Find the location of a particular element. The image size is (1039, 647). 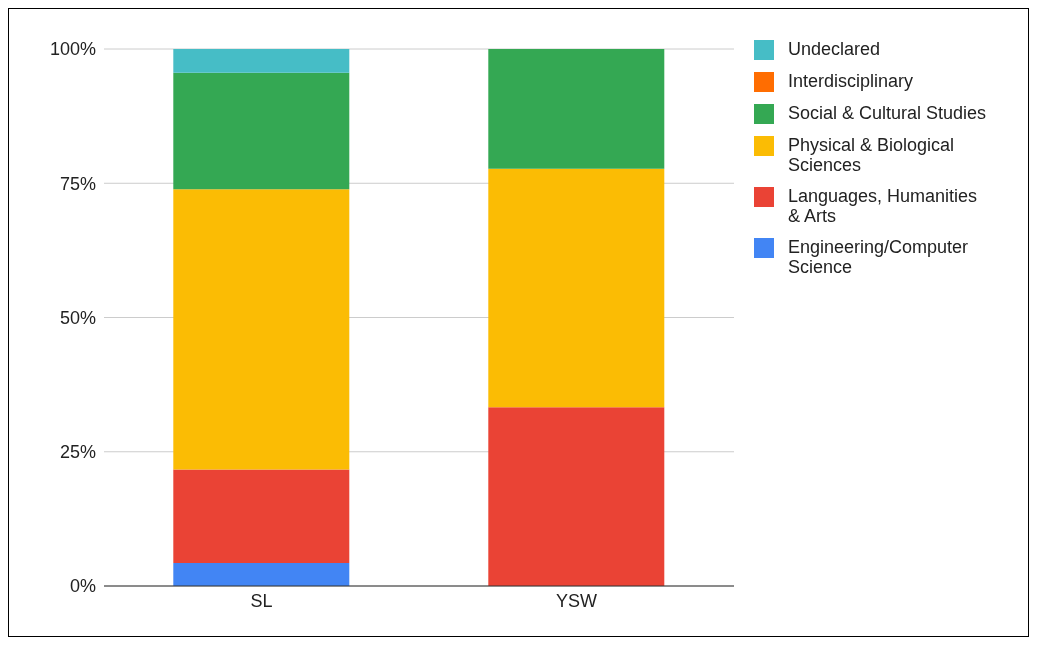

legend-label: Undeclared is located at coordinates (834, 49).